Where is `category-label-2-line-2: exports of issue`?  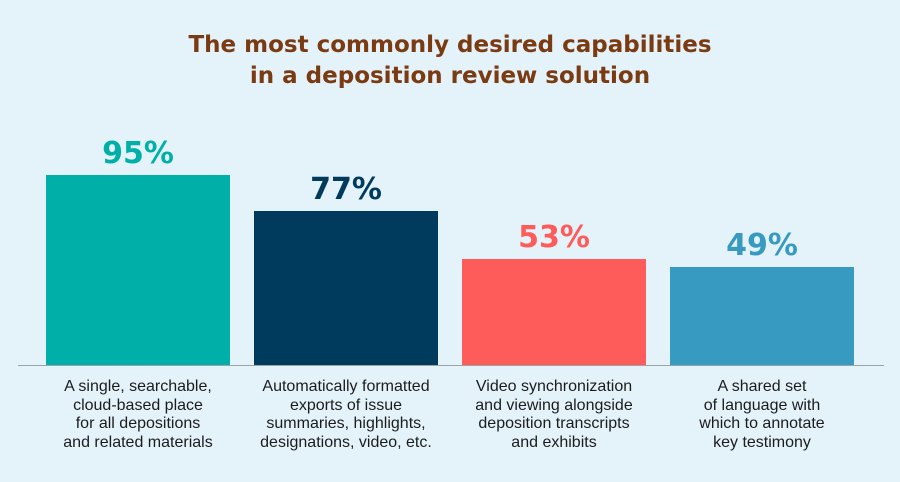
category-label-2-line-2: exports of issue is located at coordinates (346, 405).